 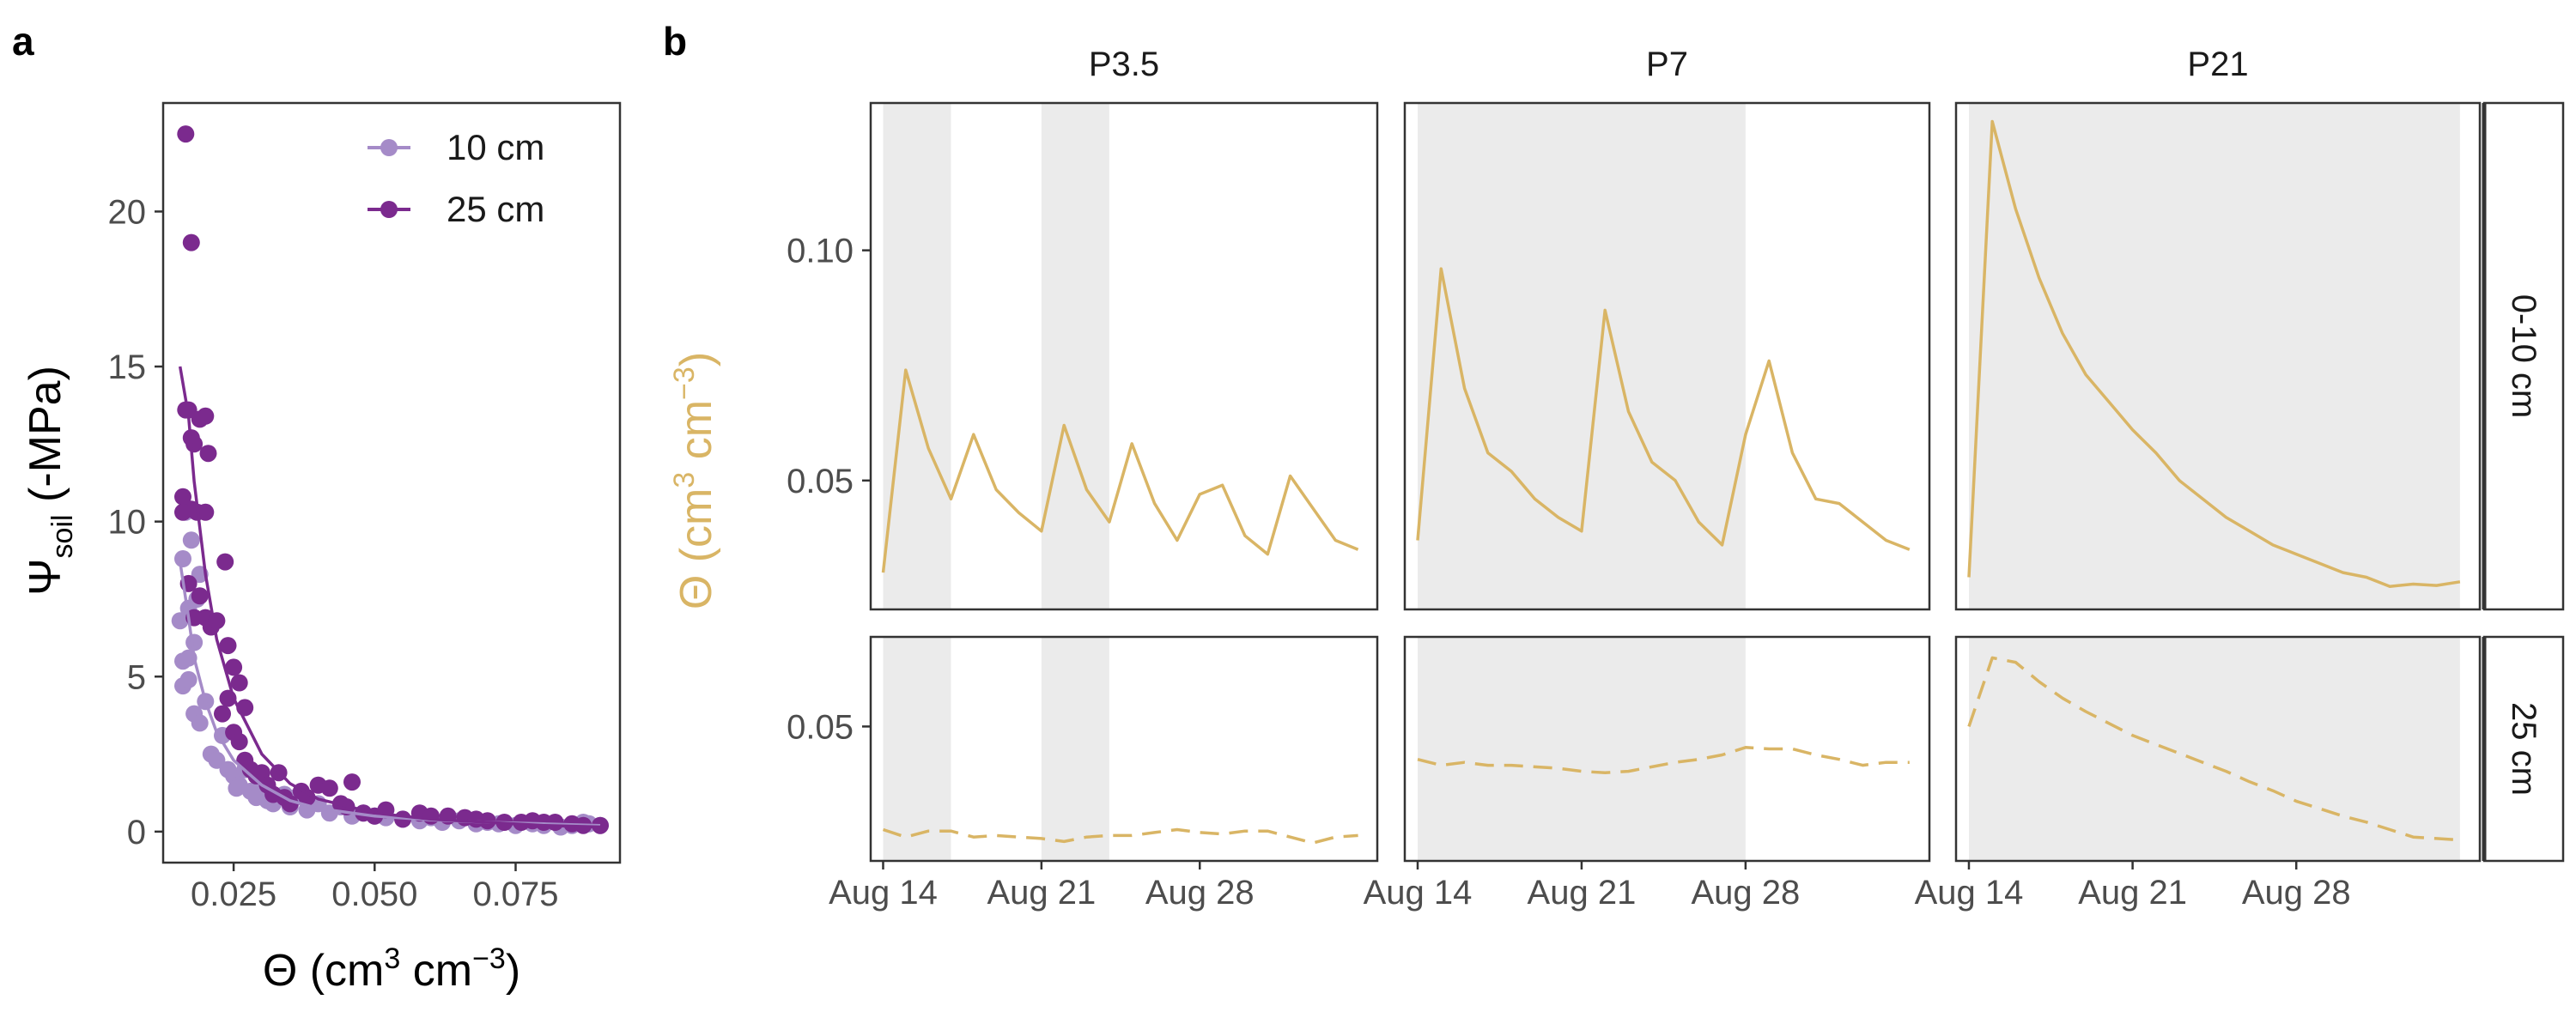 What do you see at coordinates (389, 209) in the screenshot?
I see `legend-key-25cm-dot` at bounding box center [389, 209].